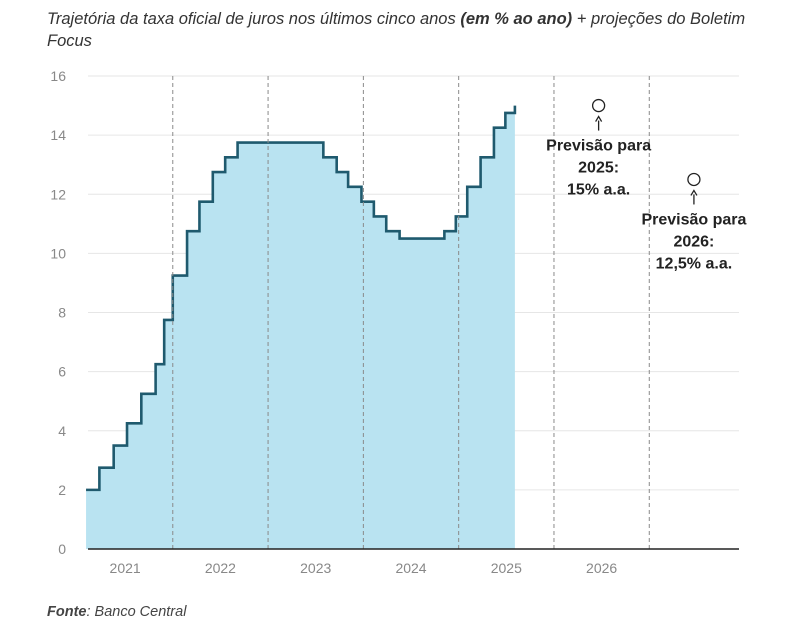 The width and height of the screenshot is (794, 628). I want to click on x-tick-label: 2022, so click(220, 568).